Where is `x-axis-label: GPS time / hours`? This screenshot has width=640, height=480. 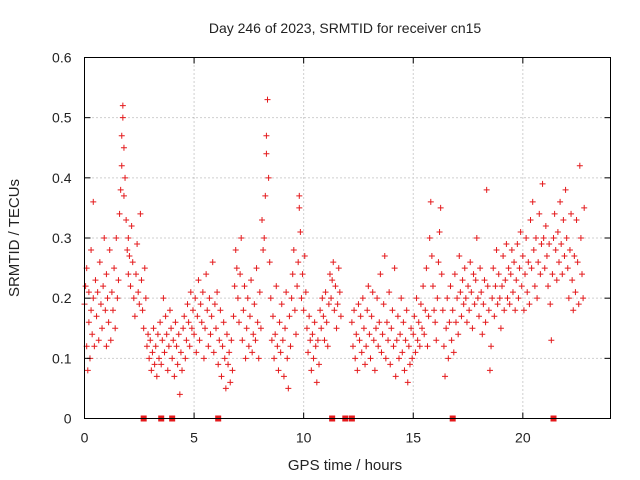 x-axis-label: GPS time / hours is located at coordinates (345, 465).